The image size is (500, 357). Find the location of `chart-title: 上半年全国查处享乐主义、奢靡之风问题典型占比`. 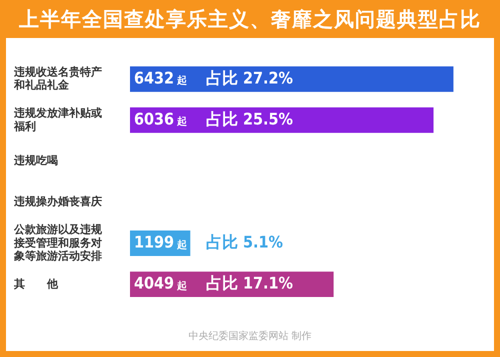

chart-title: 上半年全国查处享乐主义、奢靡之风问题典型占比 is located at coordinates (250, 19).